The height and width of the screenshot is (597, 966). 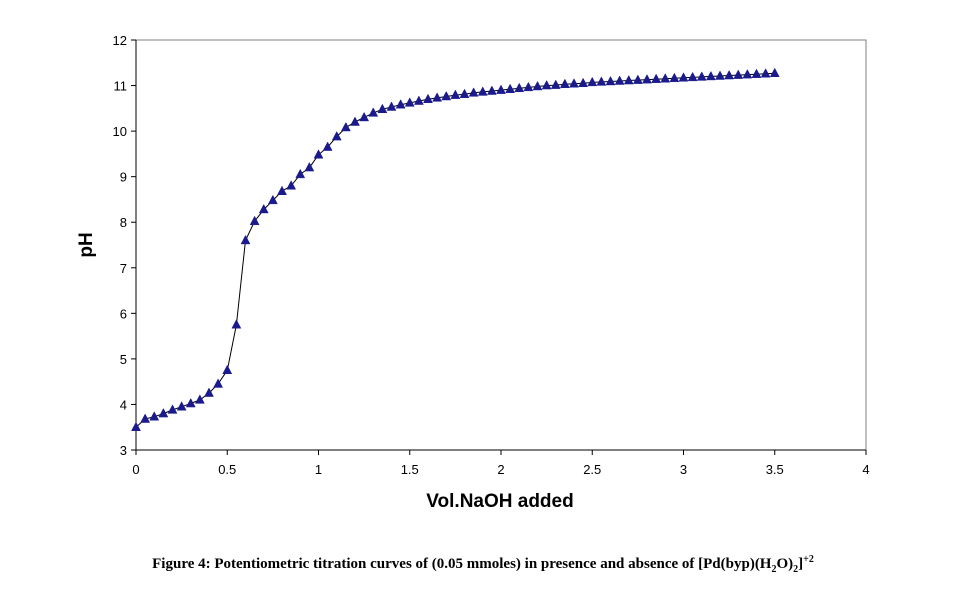 What do you see at coordinates (135, 469) in the screenshot?
I see `x-tick-label: 0` at bounding box center [135, 469].